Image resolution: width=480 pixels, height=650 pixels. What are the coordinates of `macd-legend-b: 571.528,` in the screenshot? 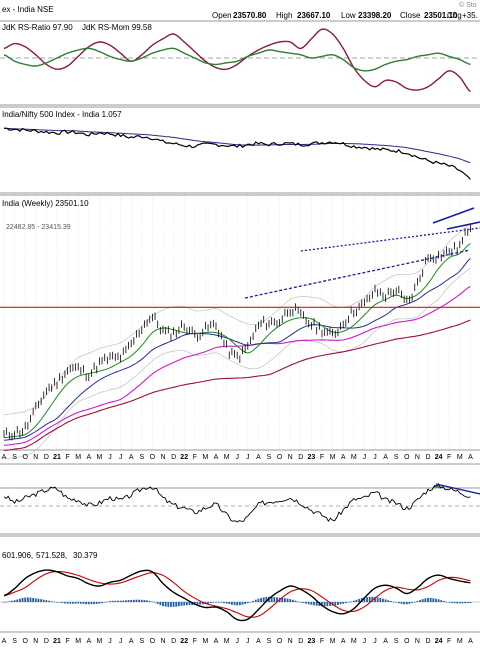 It's located at (51, 555).